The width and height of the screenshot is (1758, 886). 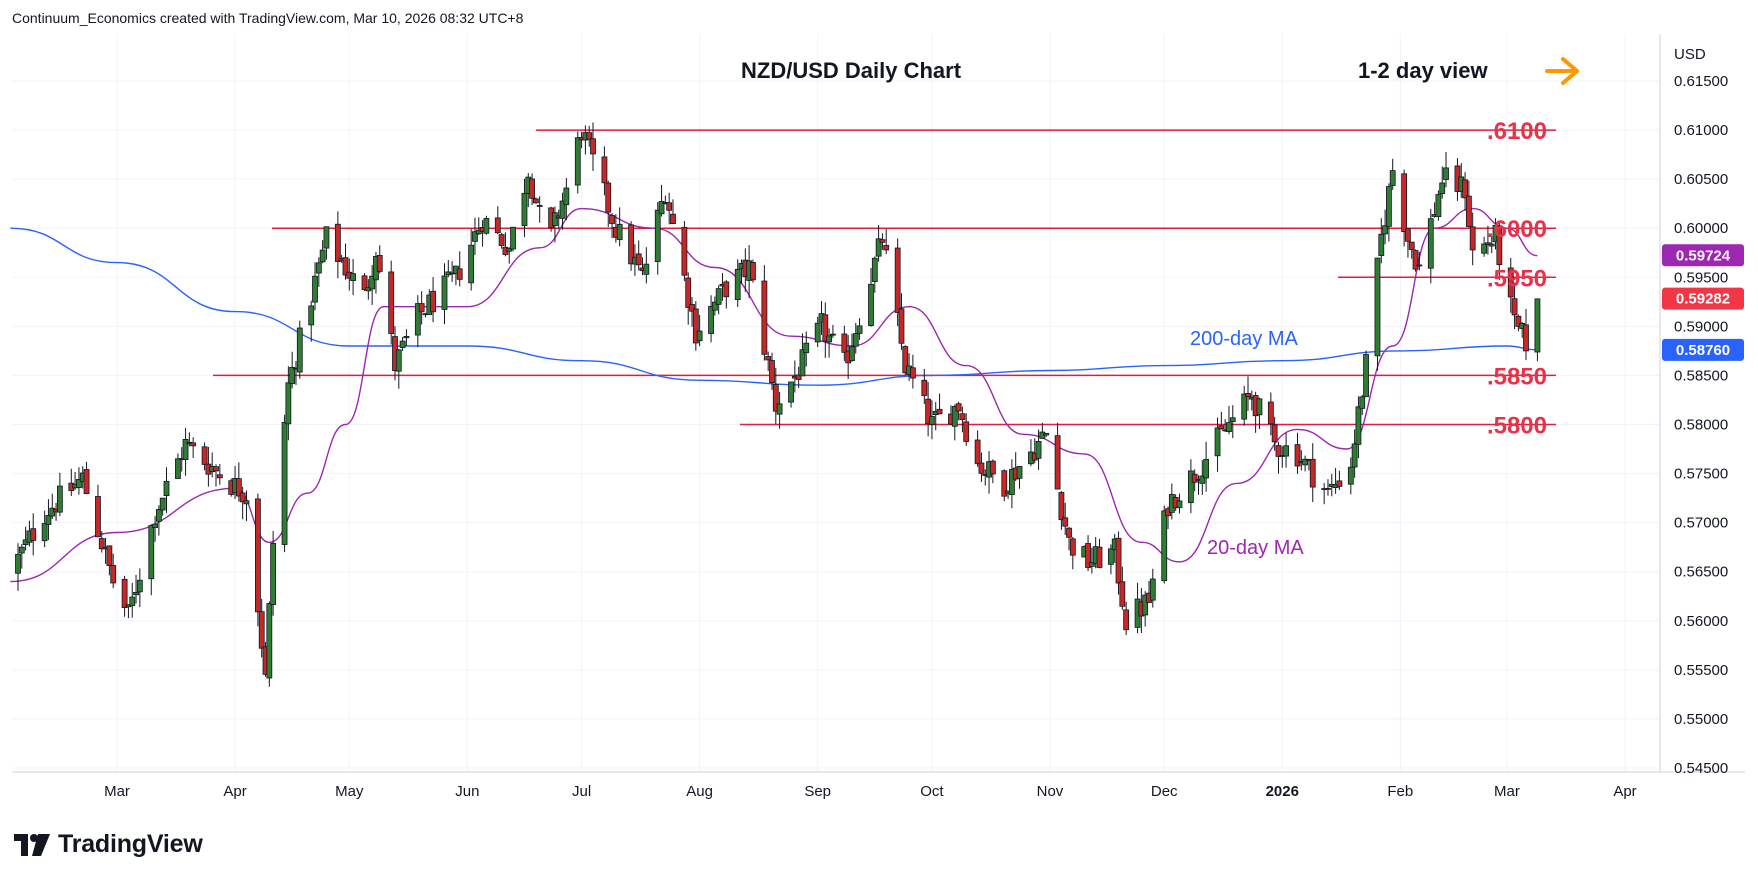 What do you see at coordinates (699, 791) in the screenshot?
I see `x-tick-label: Aug` at bounding box center [699, 791].